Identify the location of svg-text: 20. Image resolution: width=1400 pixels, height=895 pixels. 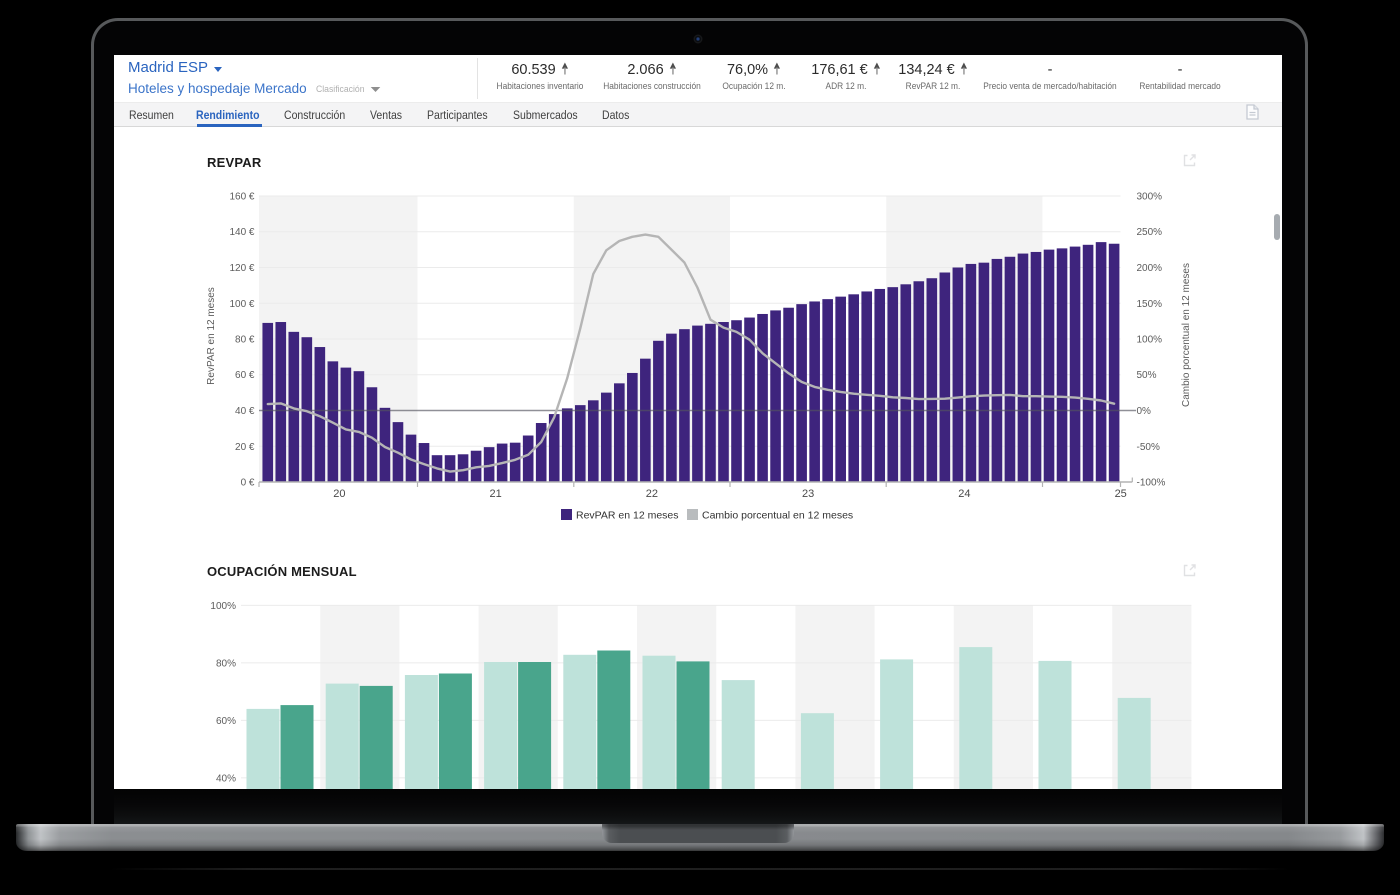
(339, 494).